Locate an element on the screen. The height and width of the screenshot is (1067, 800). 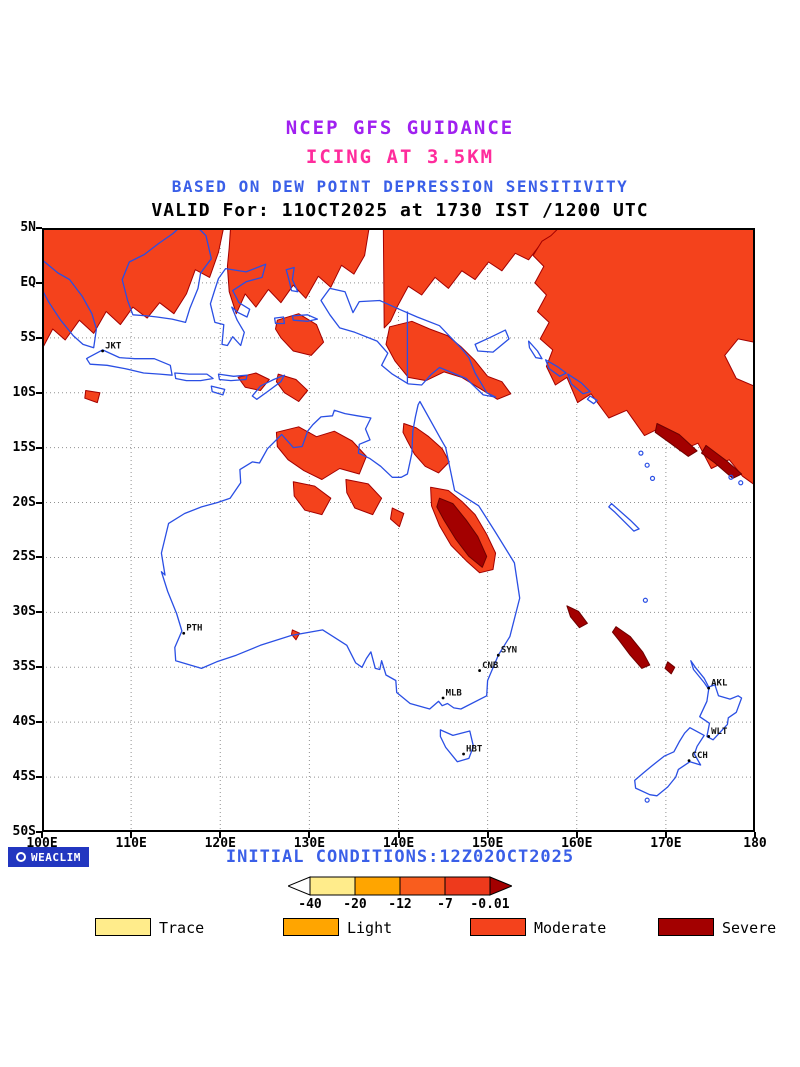
city-label-pth: PTH is located at coordinates (194, 629).